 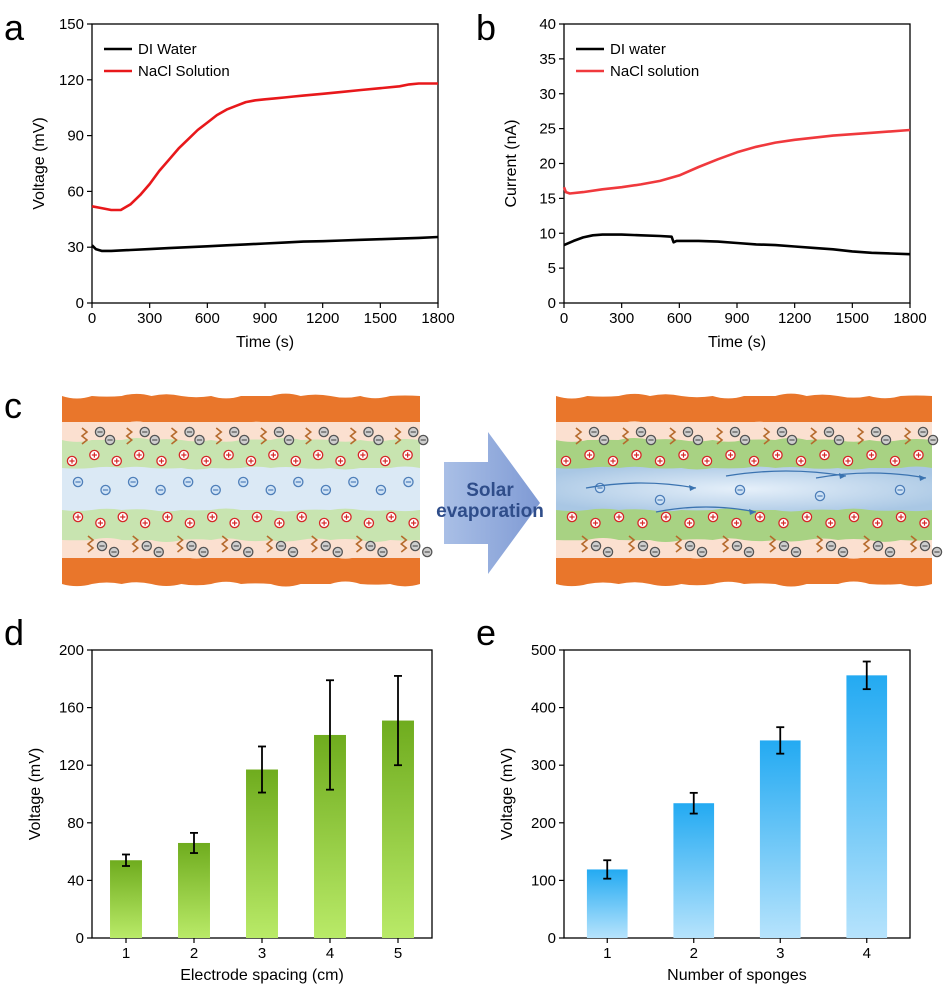 What do you see at coordinates (184, 71) in the screenshot?
I see `legend-entry-2: NaCl Solution` at bounding box center [184, 71].